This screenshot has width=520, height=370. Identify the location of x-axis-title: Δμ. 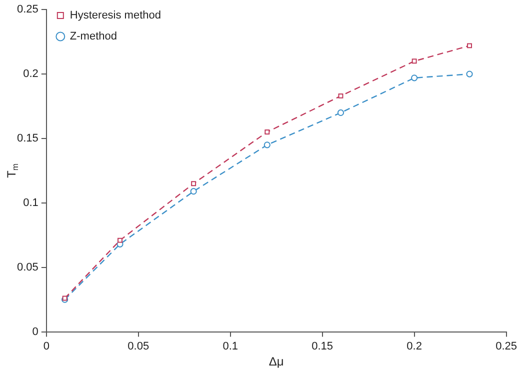
(276, 361).